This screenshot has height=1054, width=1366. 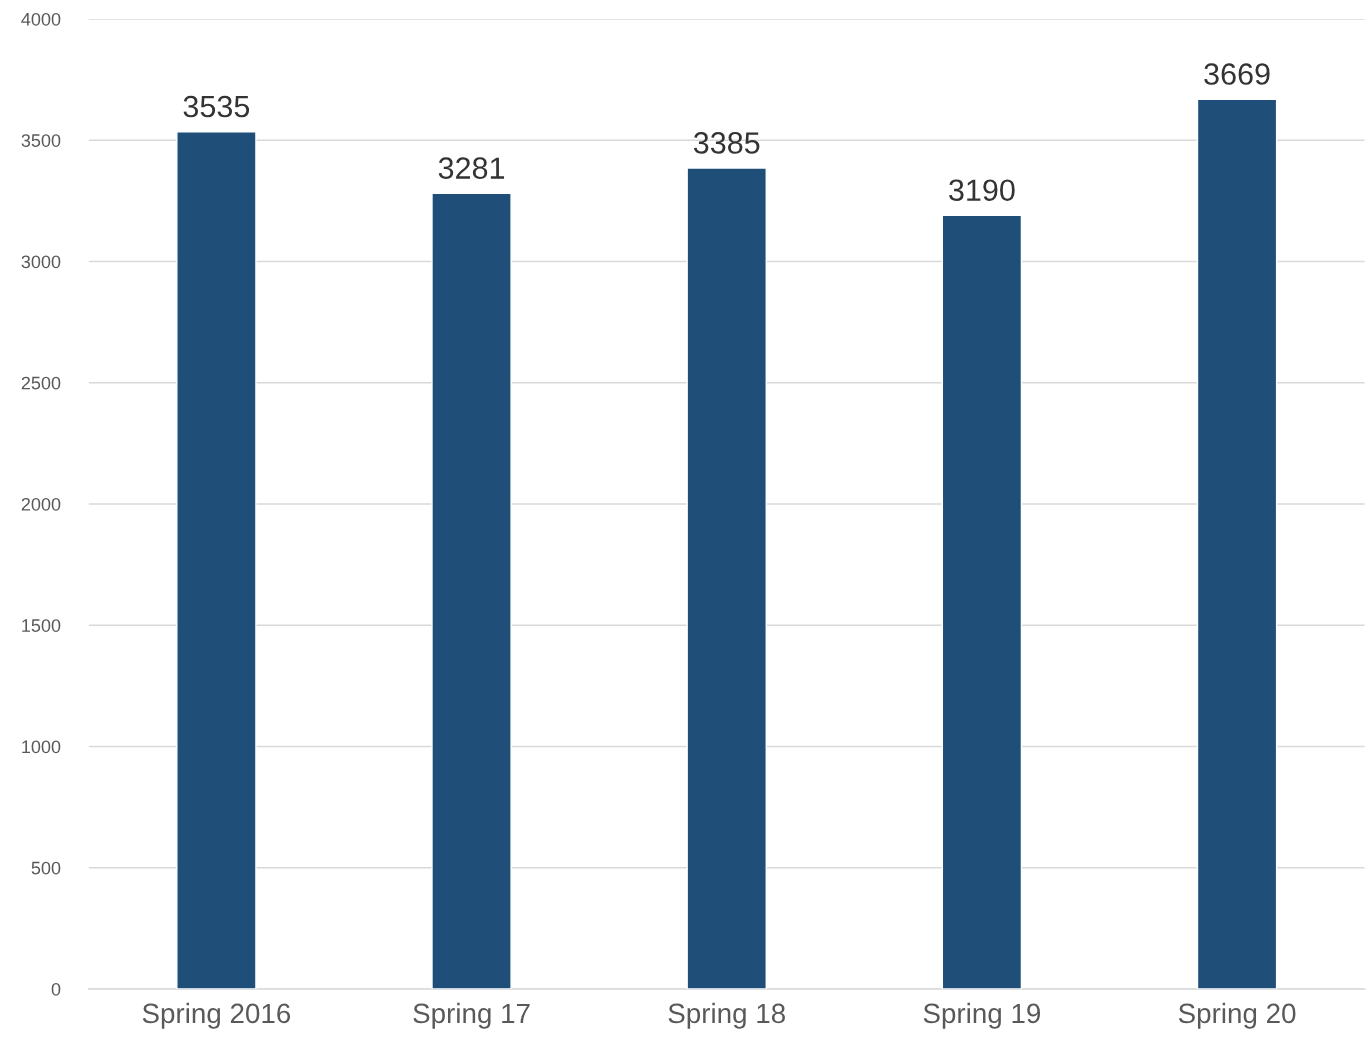 I want to click on y-tick-label: 0, so click(x=56, y=989).